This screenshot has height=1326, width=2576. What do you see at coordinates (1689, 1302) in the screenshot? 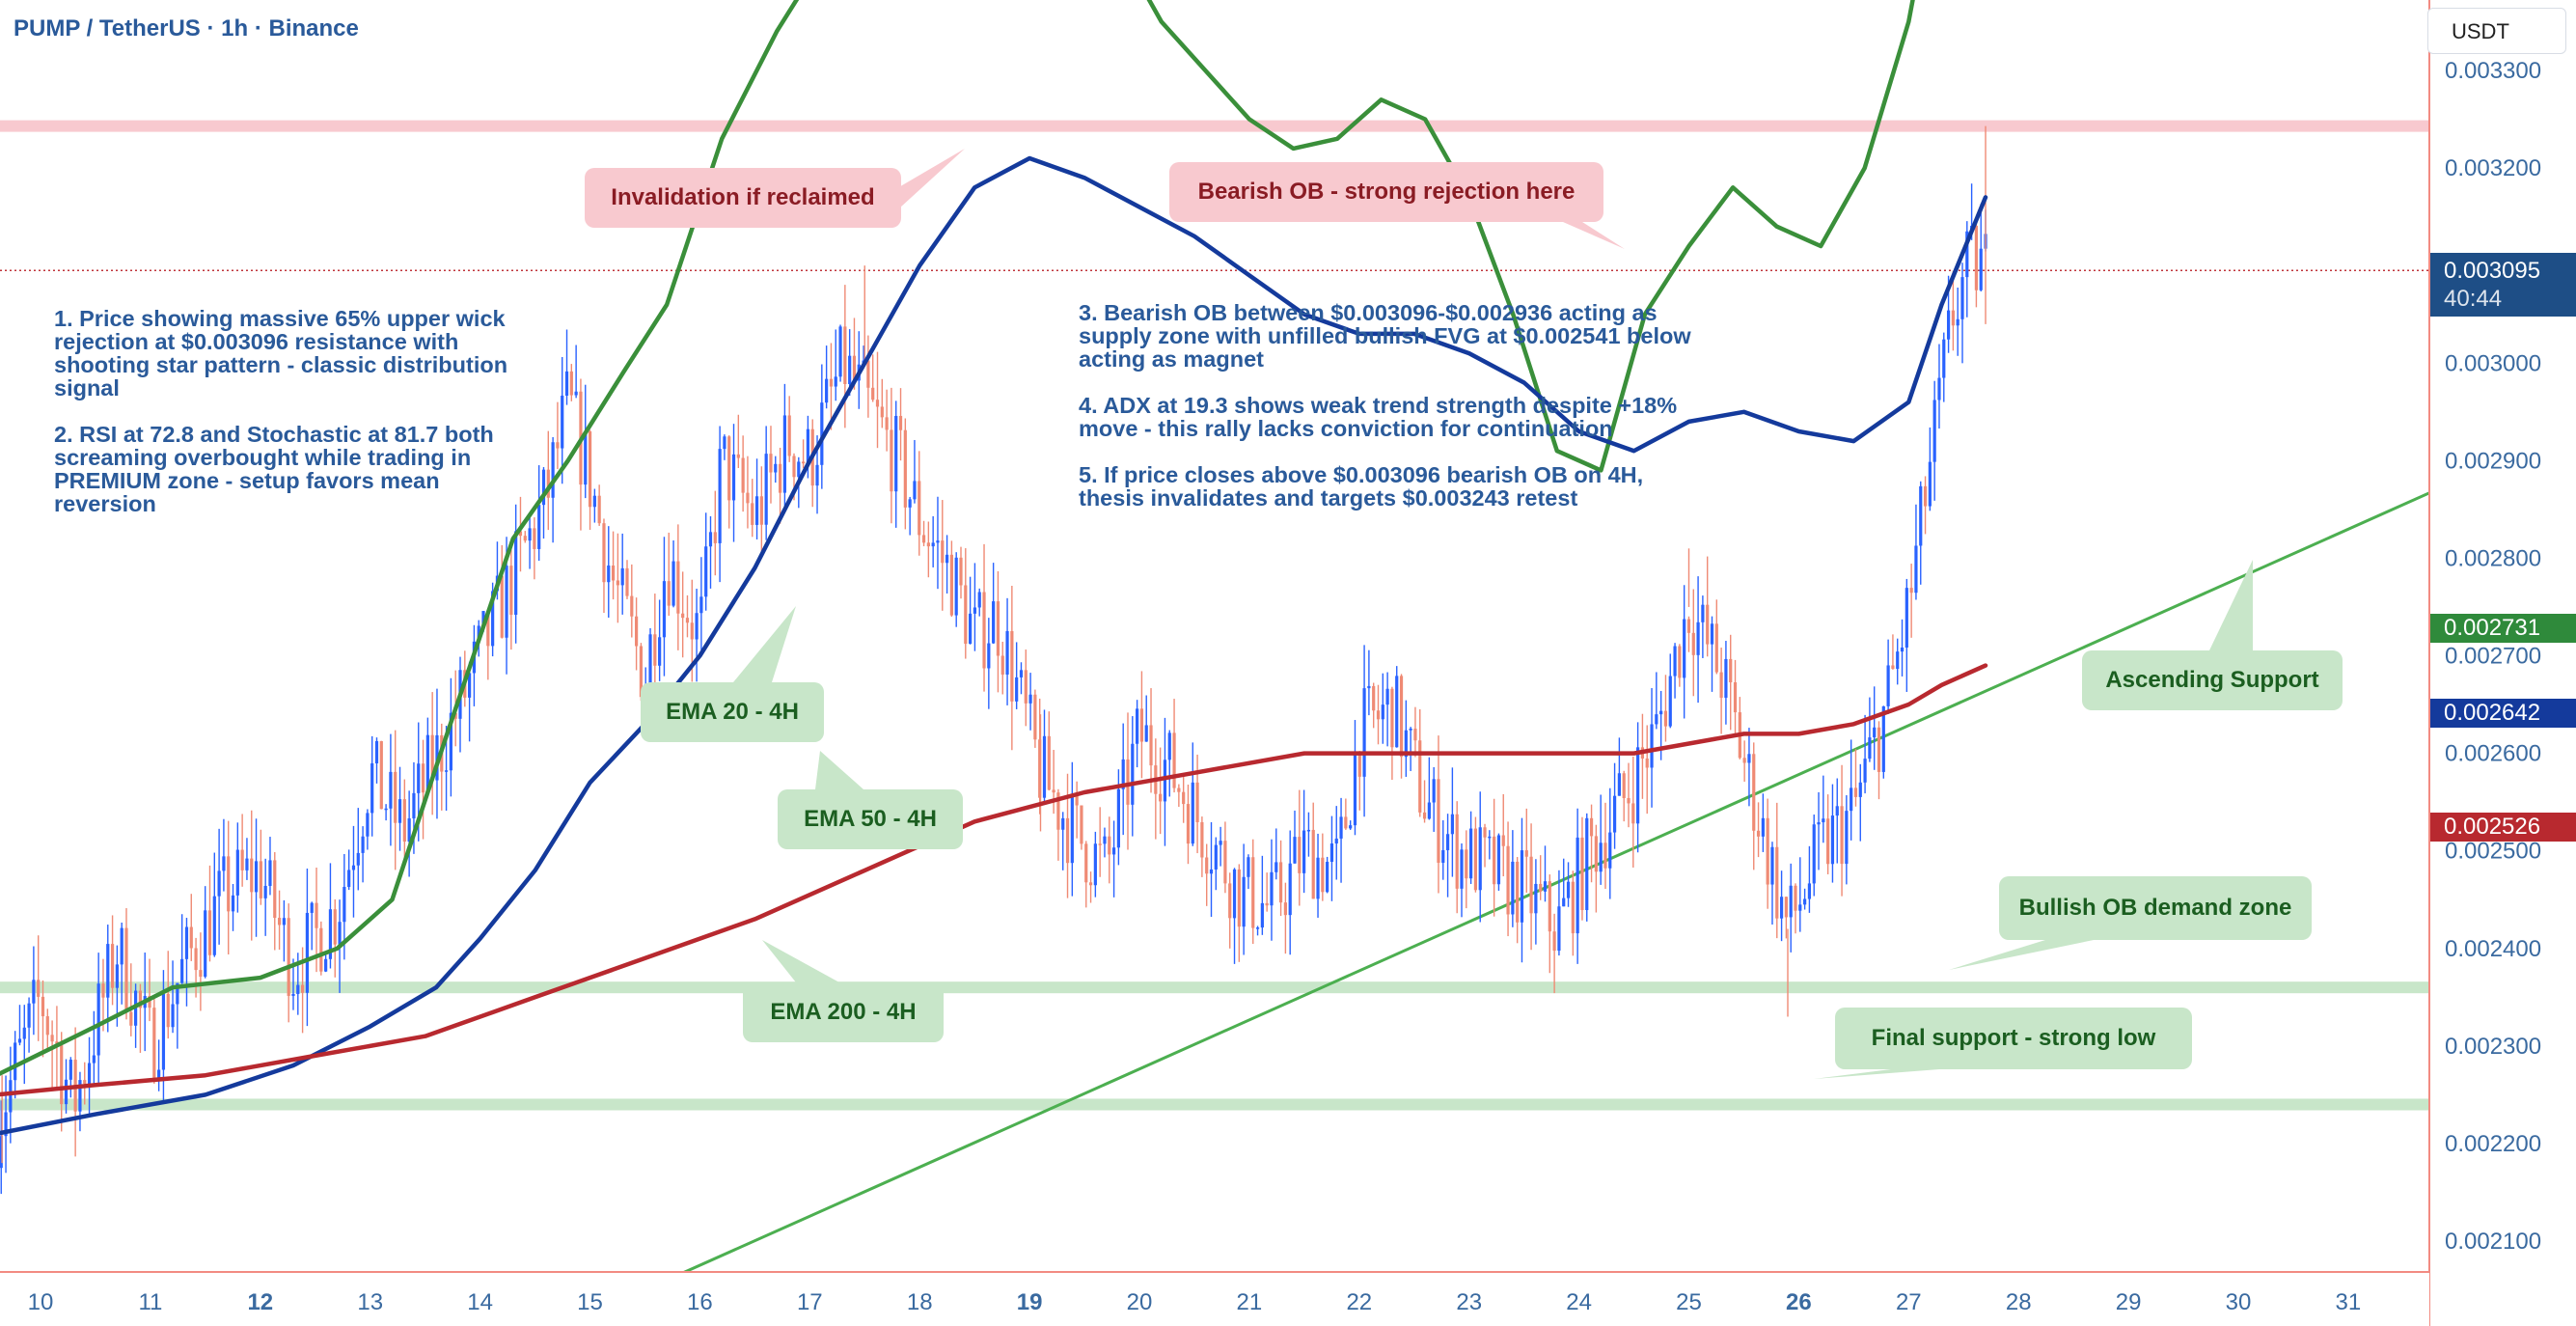
I see `x-tick-label: 25` at bounding box center [1689, 1302].